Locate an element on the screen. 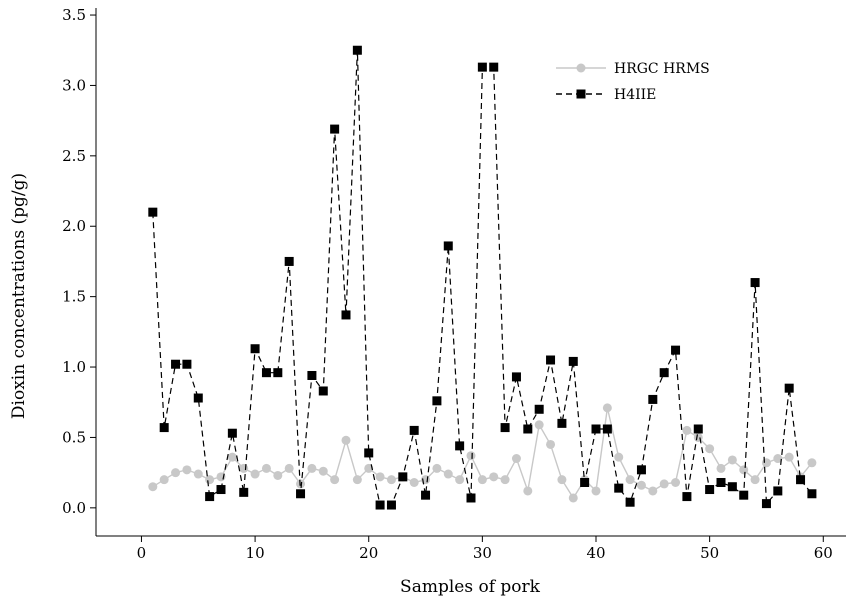 The image size is (848, 598). x-axis-ticks: 0 10 20 30 40 50 60 is located at coordinates (485, 549).